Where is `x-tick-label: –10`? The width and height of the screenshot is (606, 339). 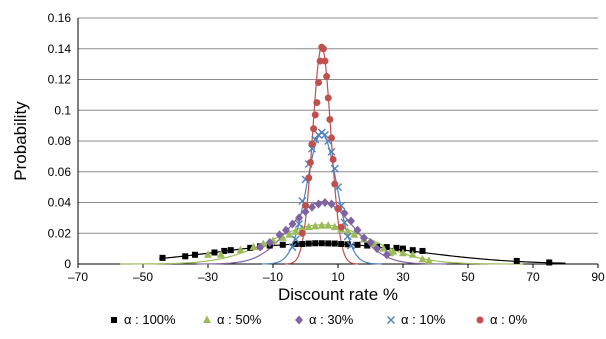 x-tick-label: –10 is located at coordinates (273, 277).